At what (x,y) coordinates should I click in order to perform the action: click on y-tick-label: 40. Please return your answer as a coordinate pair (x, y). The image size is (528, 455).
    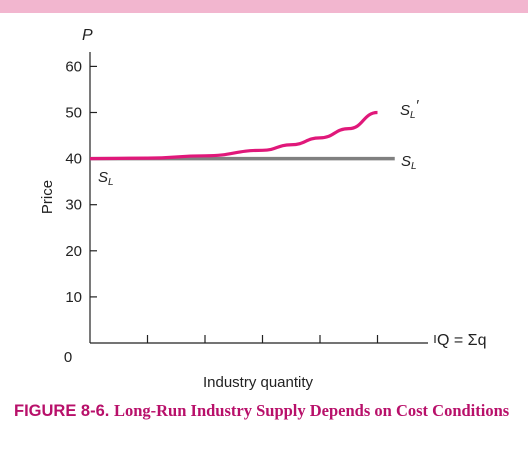
    Looking at the image, I should click on (73, 159).